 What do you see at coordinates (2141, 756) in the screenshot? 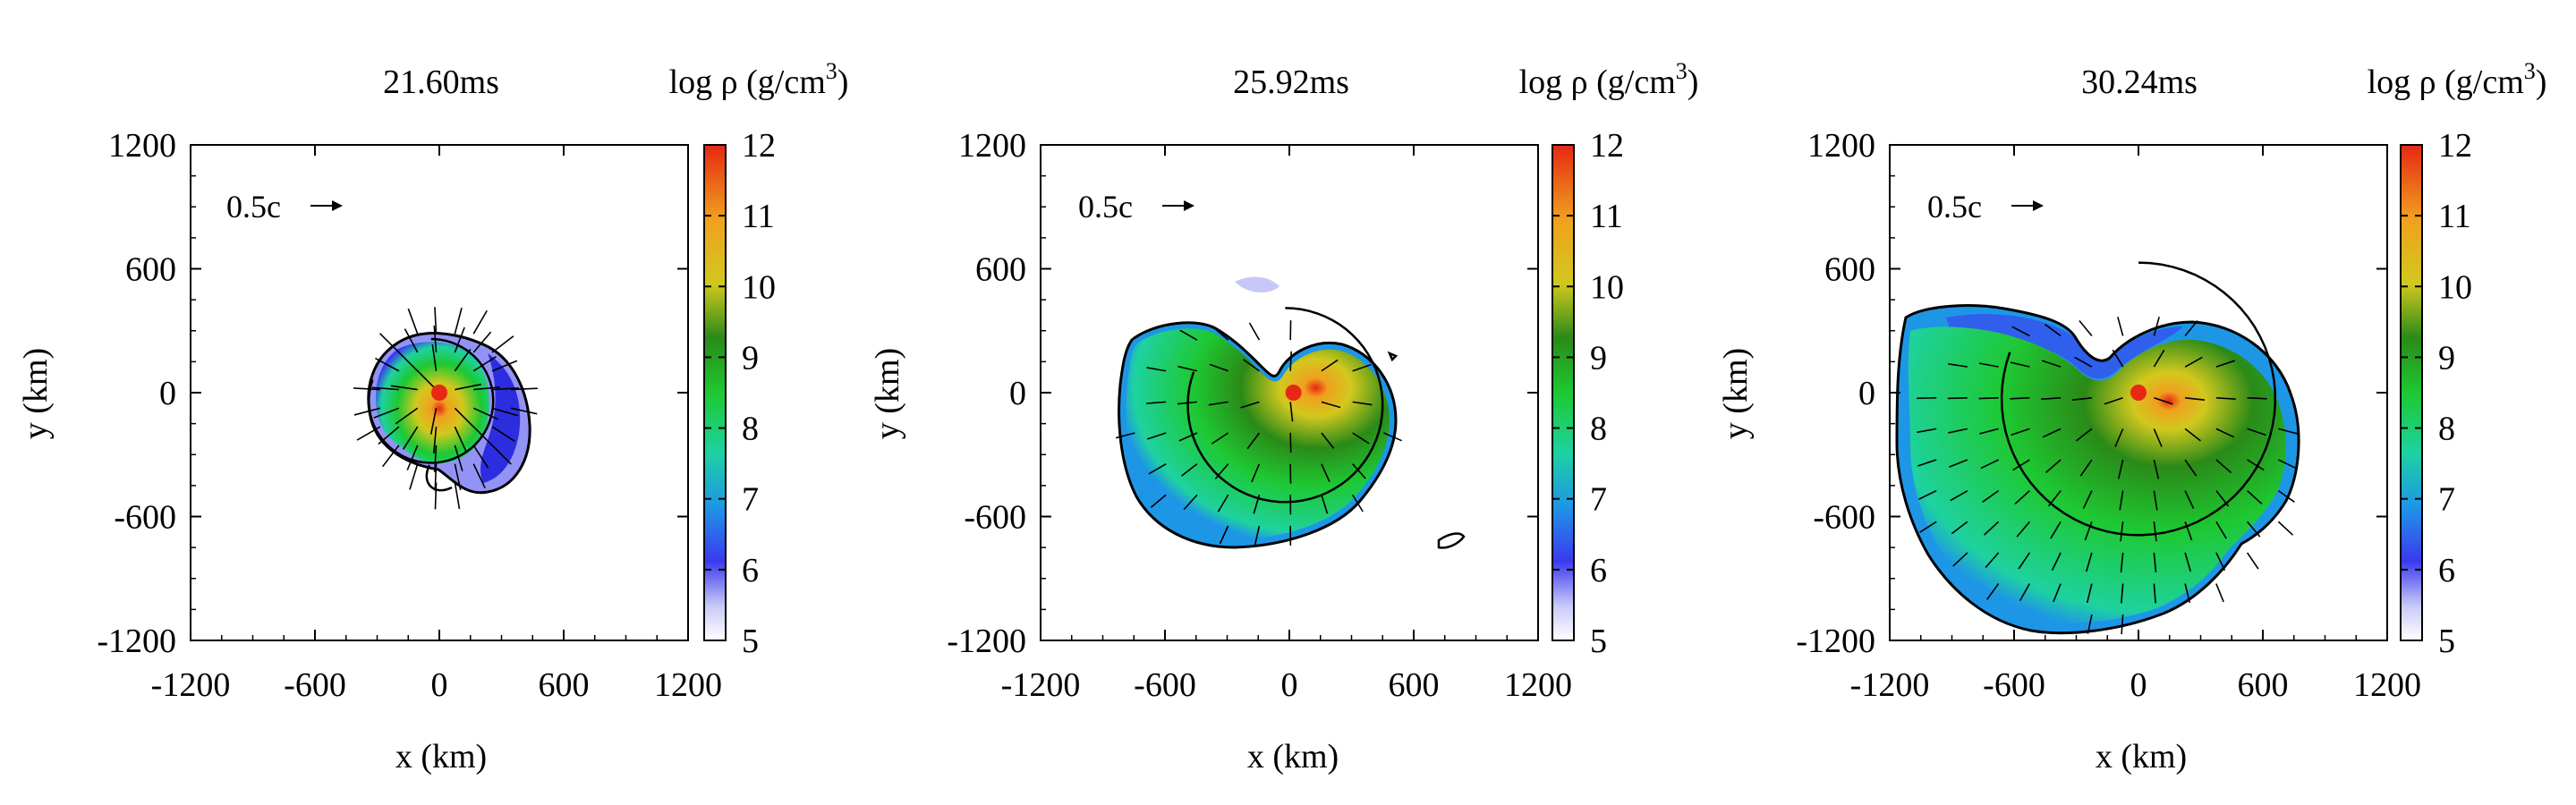
I see `x-axis-label: x (km)` at bounding box center [2141, 756].